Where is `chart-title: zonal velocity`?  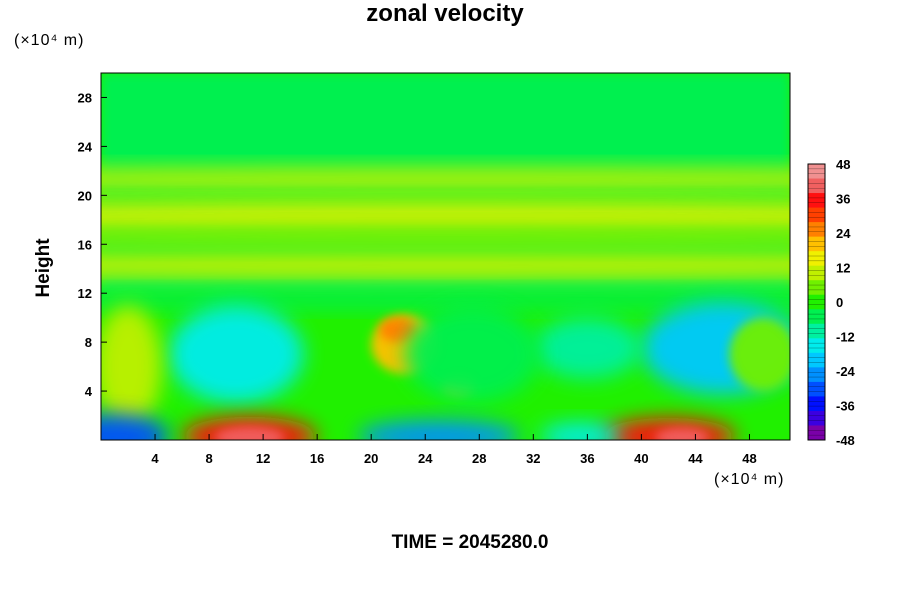 chart-title: zonal velocity is located at coordinates (445, 13).